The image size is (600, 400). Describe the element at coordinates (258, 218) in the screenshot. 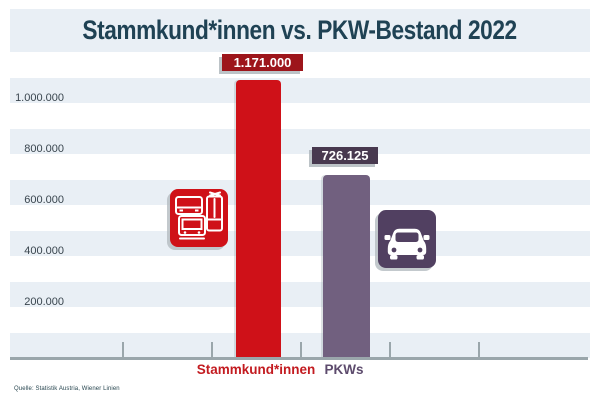

I see `bar-stammkundinnen` at that location.